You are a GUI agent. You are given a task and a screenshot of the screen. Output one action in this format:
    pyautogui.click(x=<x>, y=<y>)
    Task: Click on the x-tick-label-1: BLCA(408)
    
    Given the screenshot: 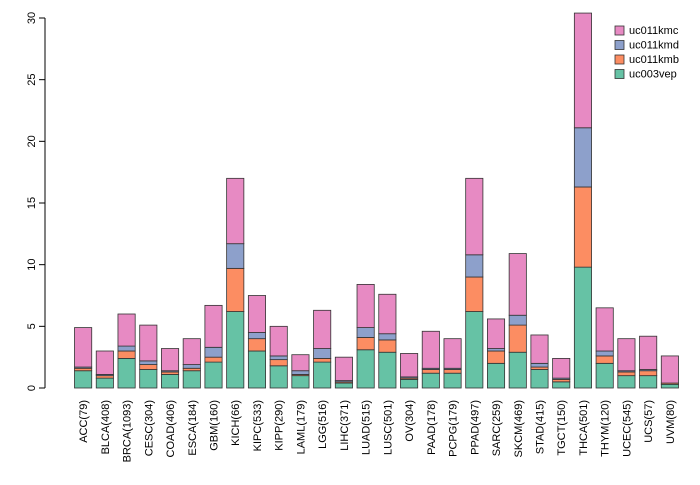 What is the action you would take?
    pyautogui.click(x=106, y=427)
    